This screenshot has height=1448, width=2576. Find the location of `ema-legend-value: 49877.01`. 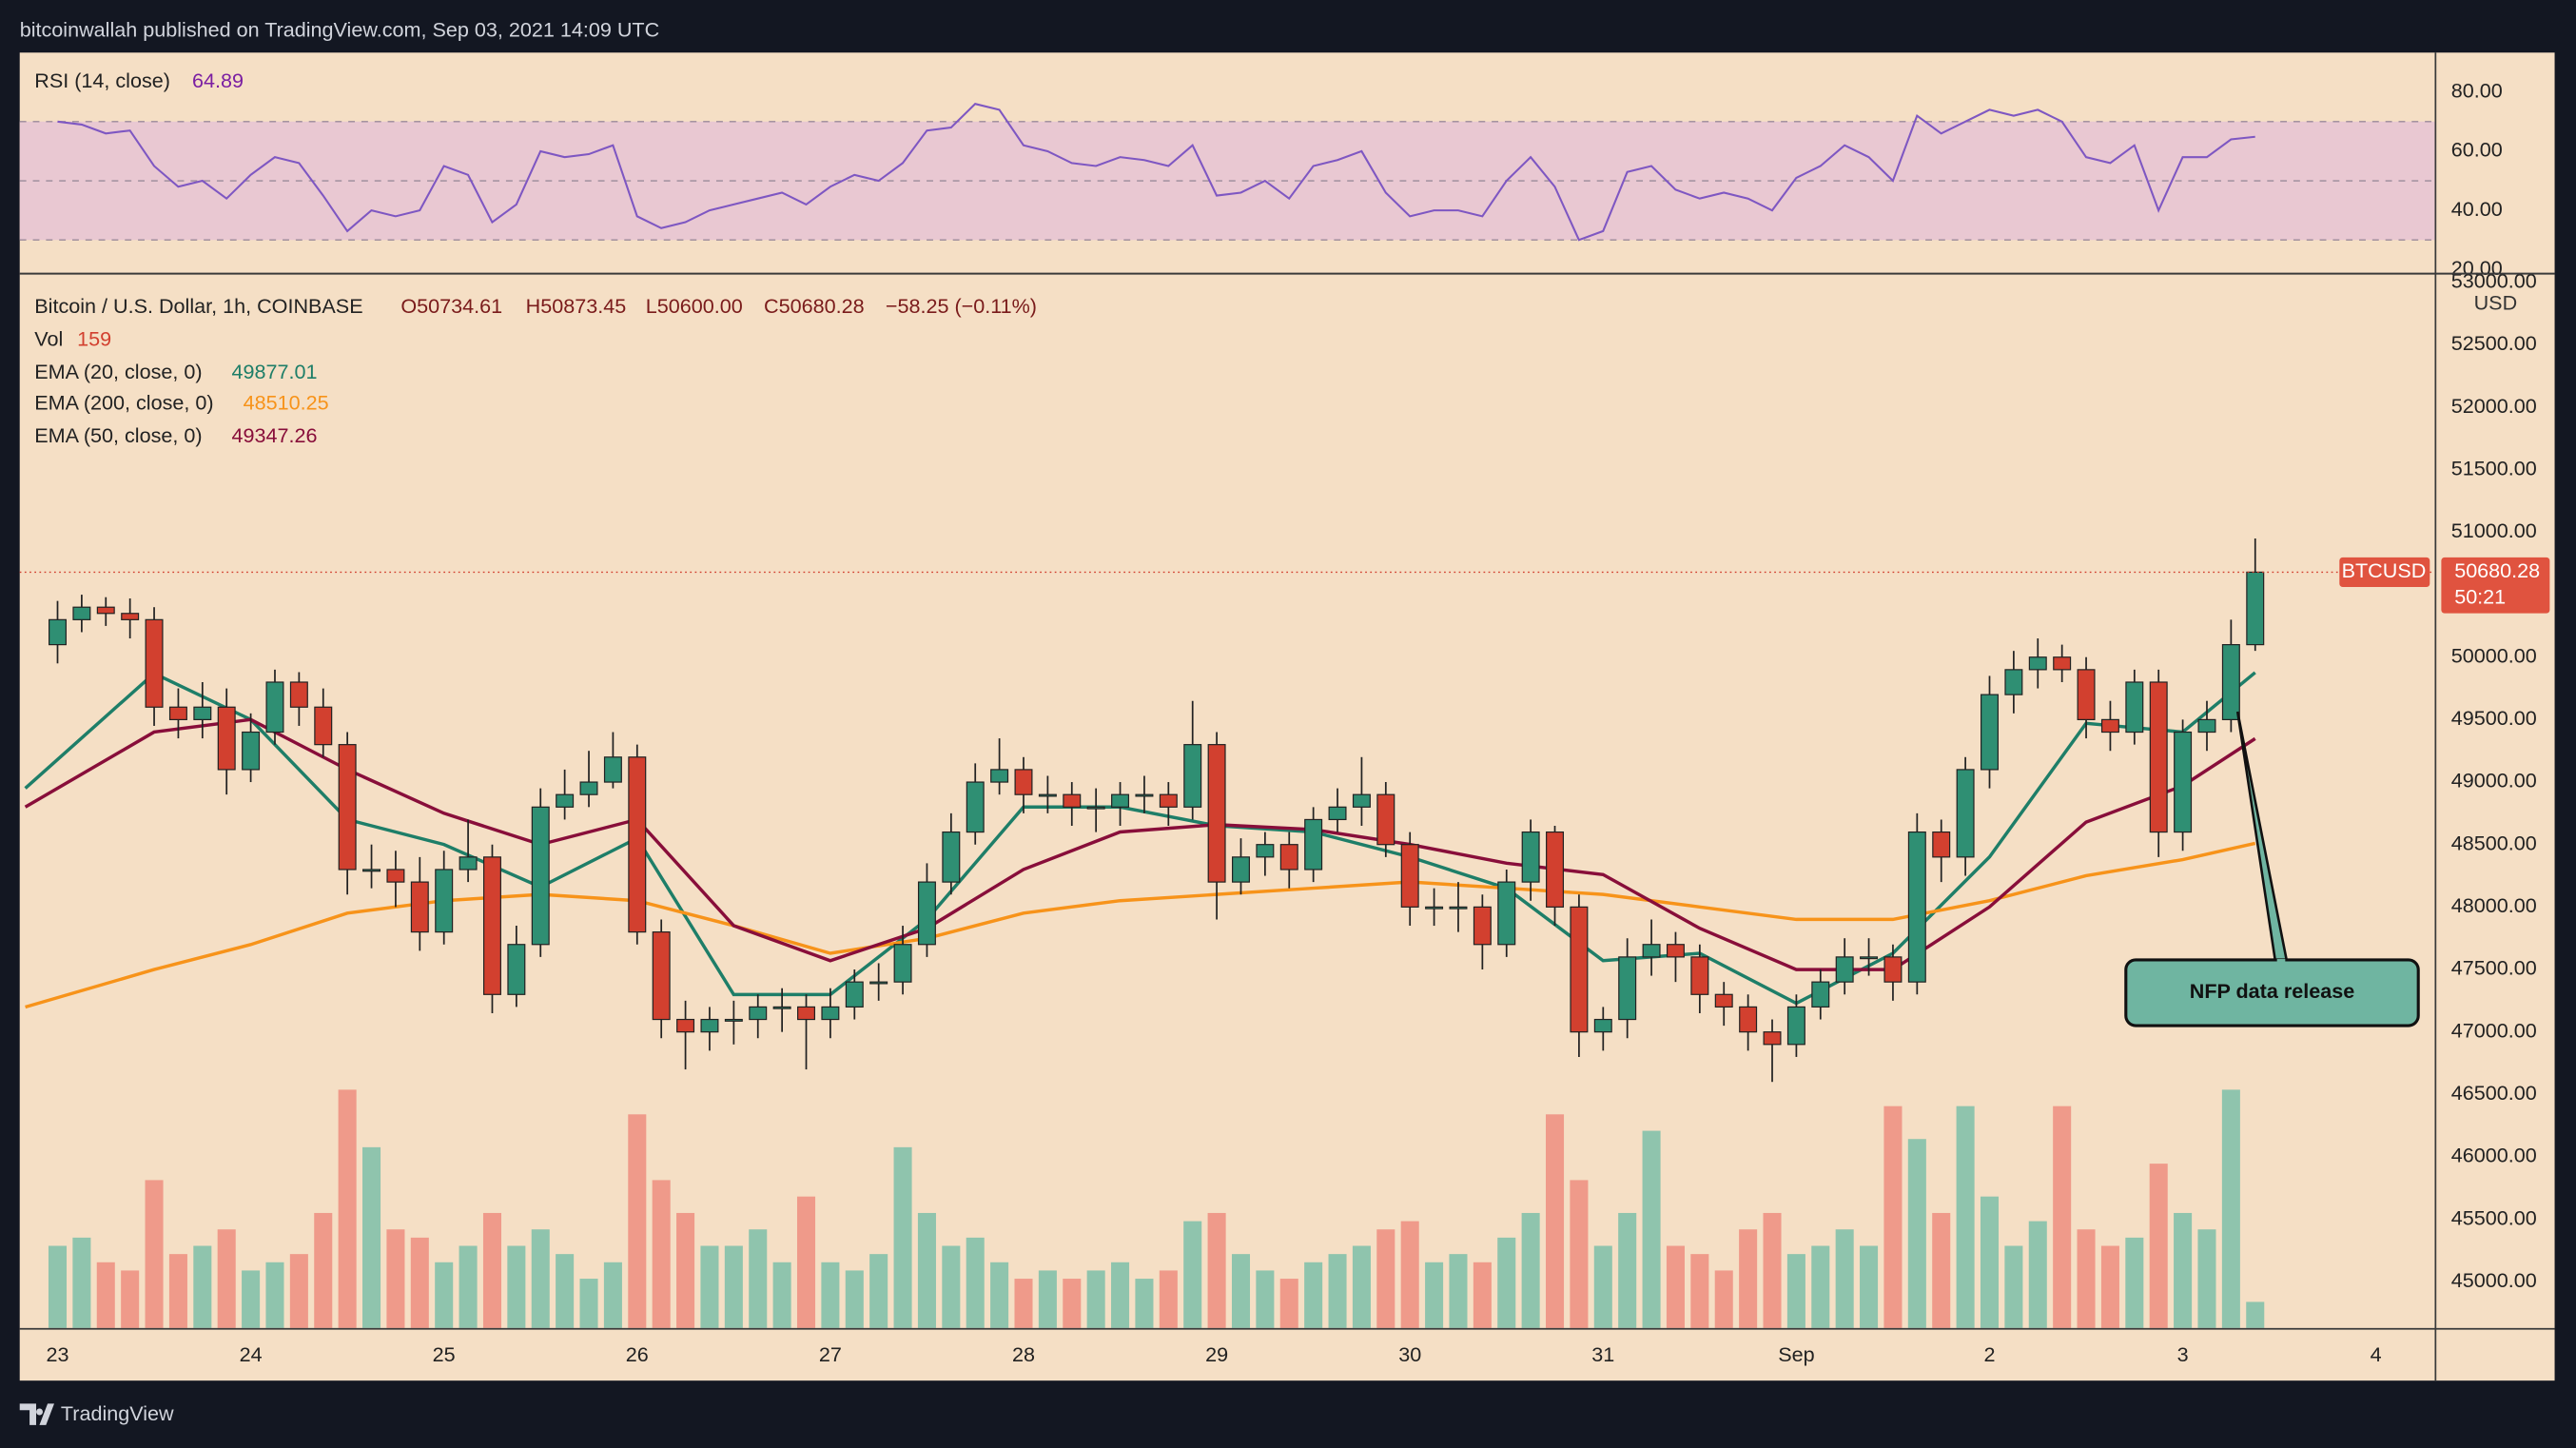

ema-legend-value: 49877.01 is located at coordinates (275, 371).